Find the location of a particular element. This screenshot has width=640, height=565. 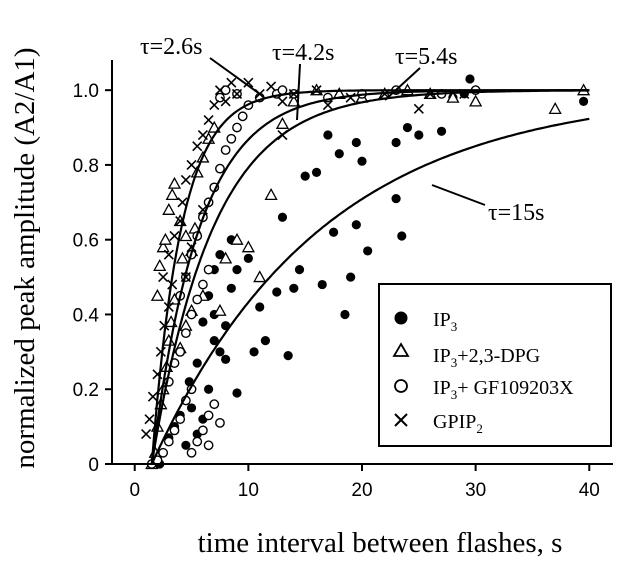

annotation-tau-15: τ=15s is located at coordinates (488, 205).